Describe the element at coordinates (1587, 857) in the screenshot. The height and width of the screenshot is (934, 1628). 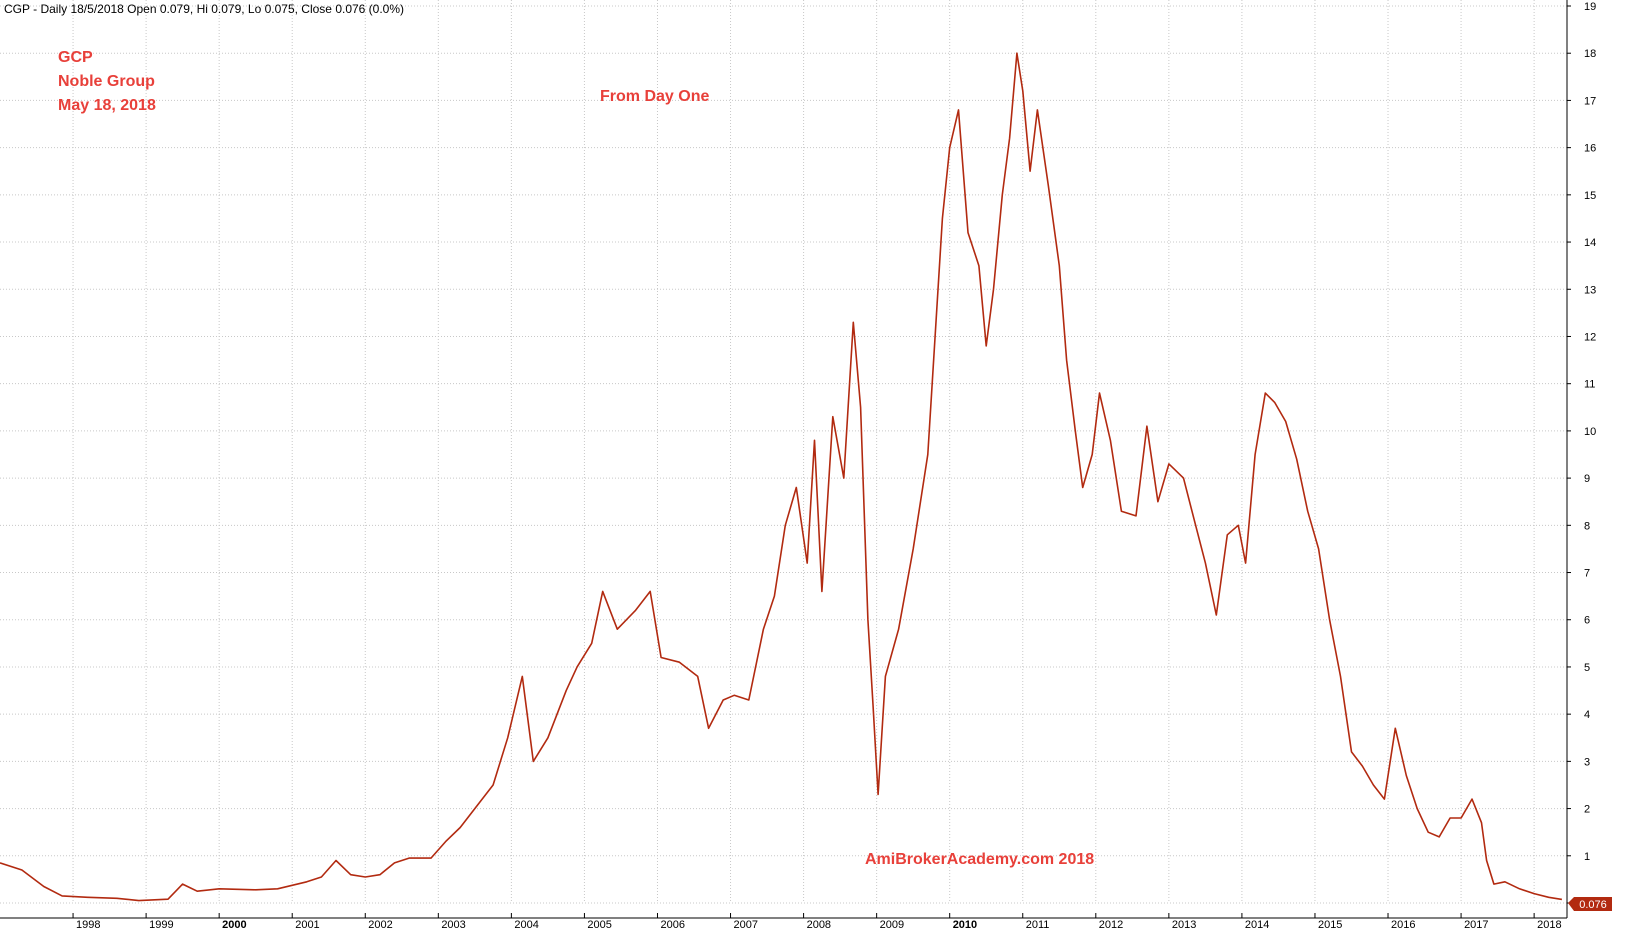
I see `y-tick-label: 1` at that location.